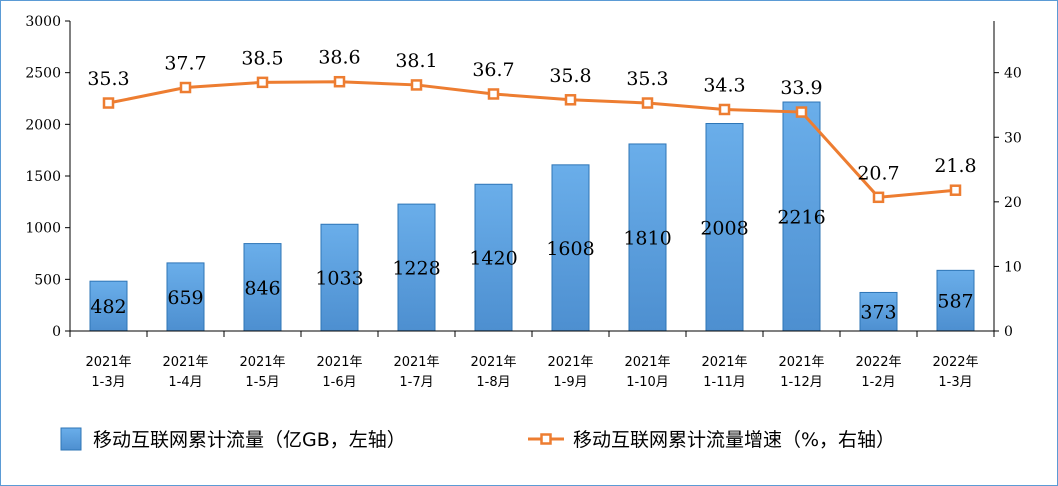 The width and height of the screenshot is (1058, 486). What do you see at coordinates (43, 229) in the screenshot?
I see `y-left-tick-label: 1000` at bounding box center [43, 229].